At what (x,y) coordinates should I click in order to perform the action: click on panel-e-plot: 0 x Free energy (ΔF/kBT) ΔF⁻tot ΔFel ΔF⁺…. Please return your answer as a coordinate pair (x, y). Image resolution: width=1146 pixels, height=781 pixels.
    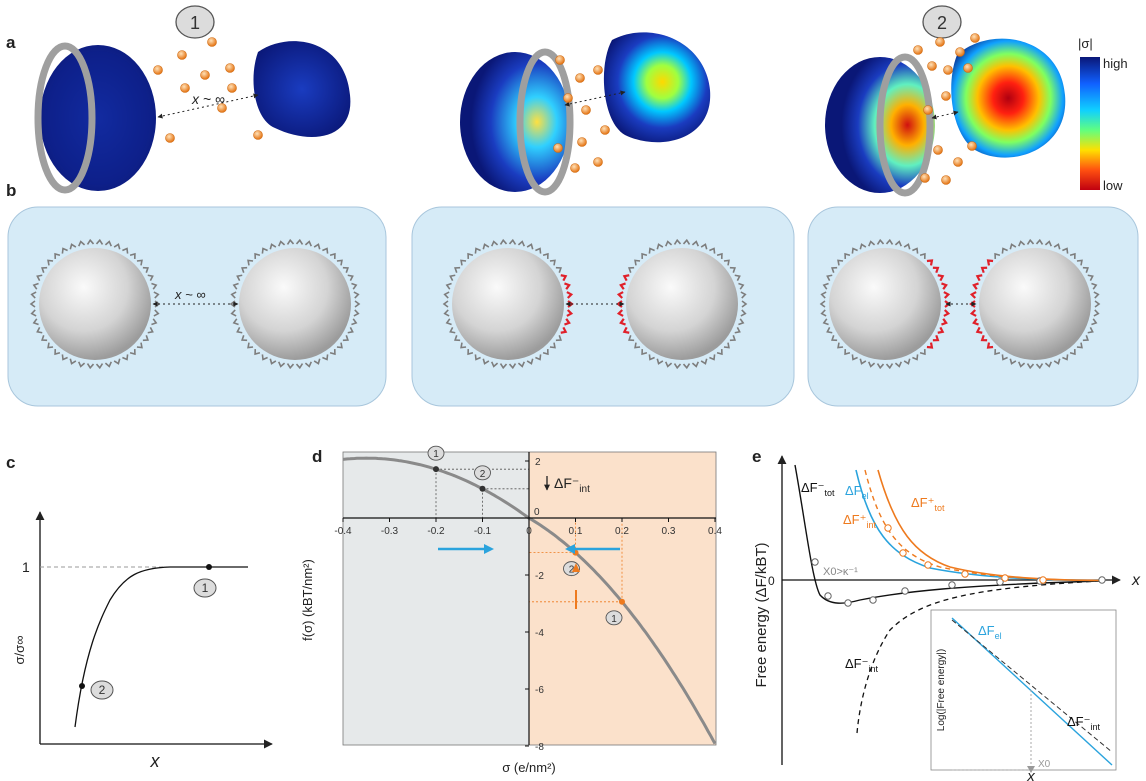
    Looking at the image, I should click on (947, 618).